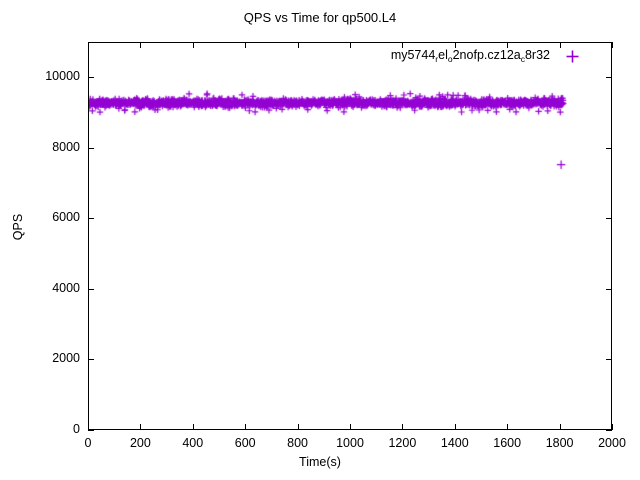 This screenshot has height=480, width=640. Describe the element at coordinates (320, 17) in the screenshot. I see `chart-title: QPS vs Time for qp500.L4` at that location.